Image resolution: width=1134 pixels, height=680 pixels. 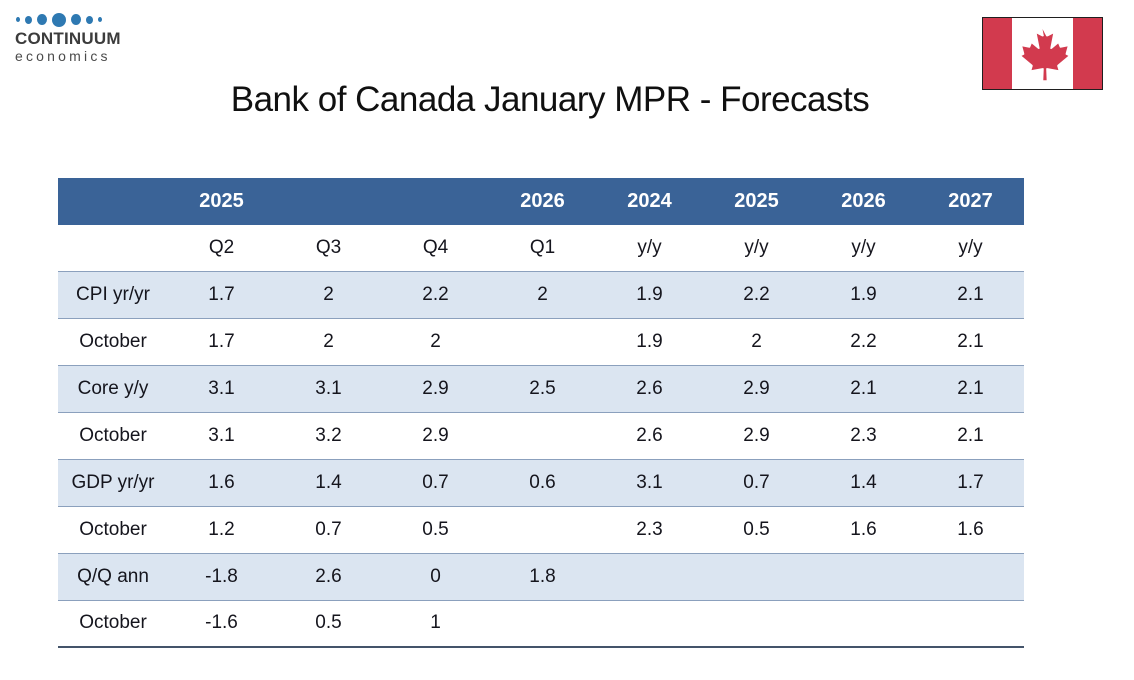 What do you see at coordinates (863, 201) in the screenshot?
I see `year-header-cell: 2026` at bounding box center [863, 201].